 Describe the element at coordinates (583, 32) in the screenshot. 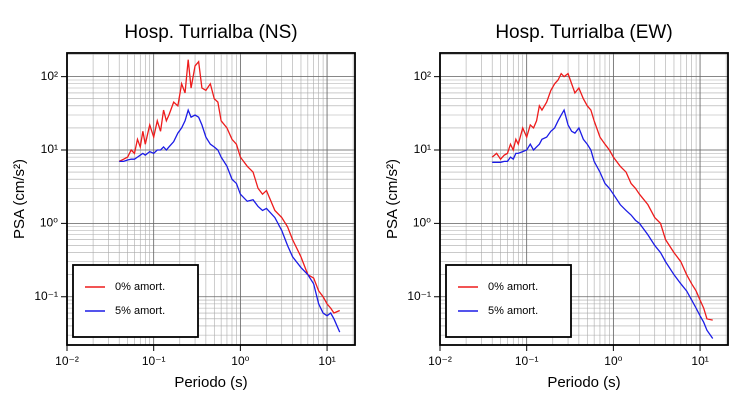

I see `chart-title: Hosp. Turrialba (EW)` at that location.